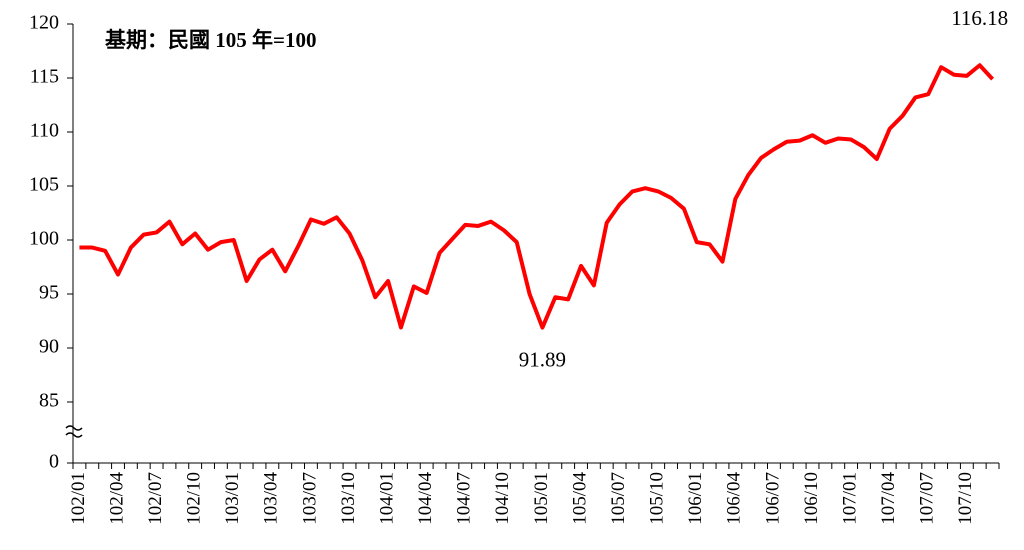 This screenshot has height=550, width=1024. What do you see at coordinates (657, 498) in the screenshot?
I see `x-tick-label: 105/10` at bounding box center [657, 498].